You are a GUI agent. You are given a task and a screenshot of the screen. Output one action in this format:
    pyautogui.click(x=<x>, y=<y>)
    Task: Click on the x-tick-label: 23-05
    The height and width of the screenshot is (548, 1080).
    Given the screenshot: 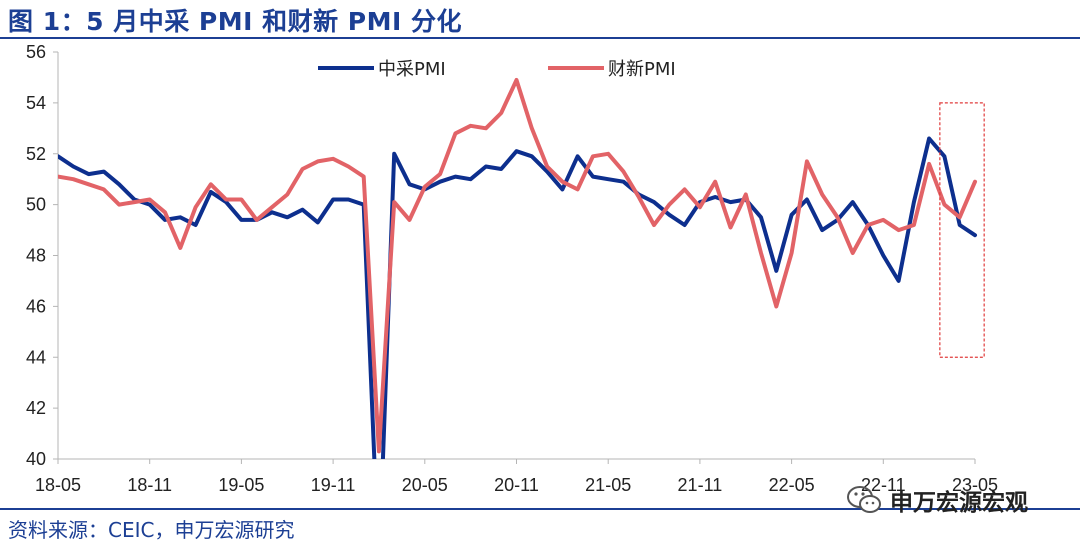 What is the action you would take?
    pyautogui.click(x=975, y=485)
    